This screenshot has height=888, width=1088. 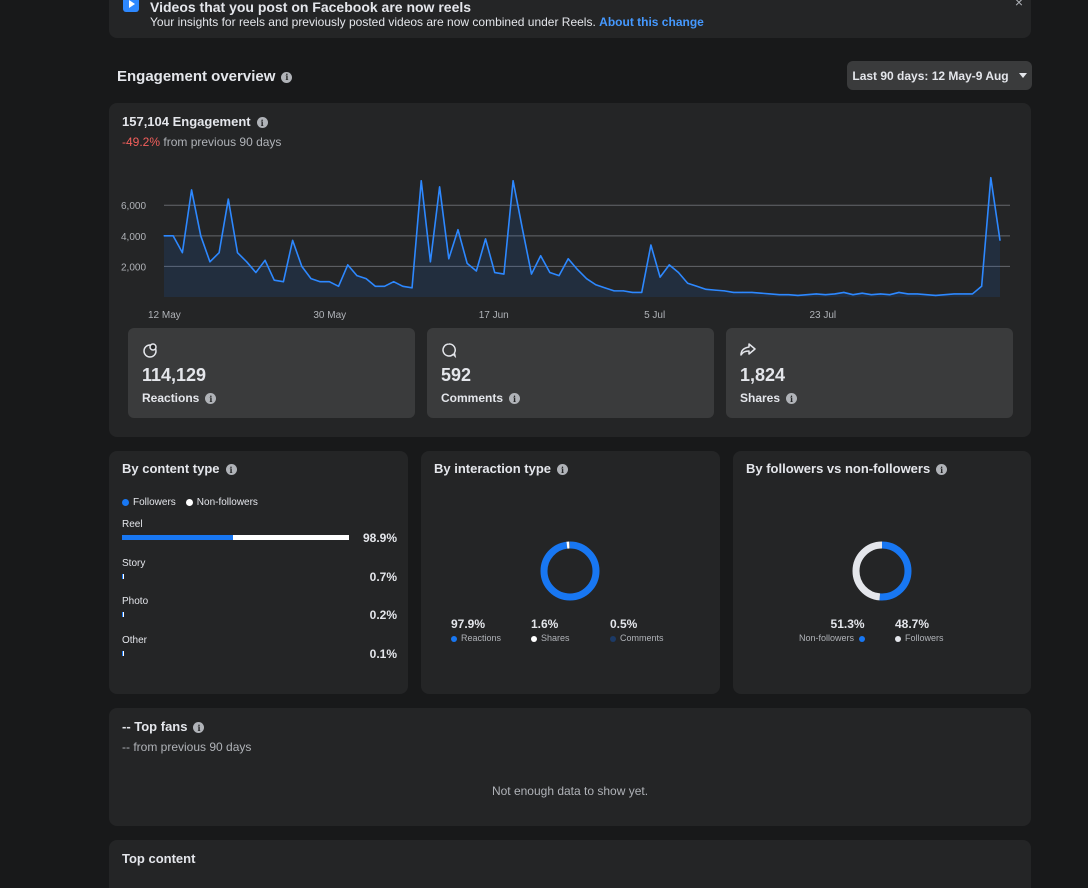 What do you see at coordinates (123, 653) in the screenshot?
I see `content-type-bar` at bounding box center [123, 653].